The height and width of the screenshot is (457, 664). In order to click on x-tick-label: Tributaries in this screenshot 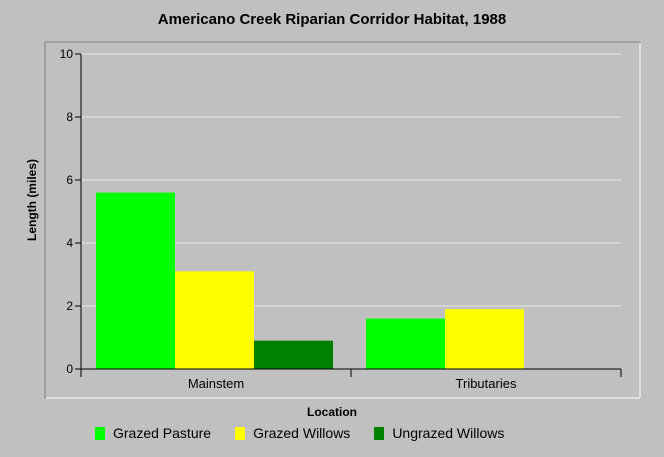, I will do `click(486, 383)`.